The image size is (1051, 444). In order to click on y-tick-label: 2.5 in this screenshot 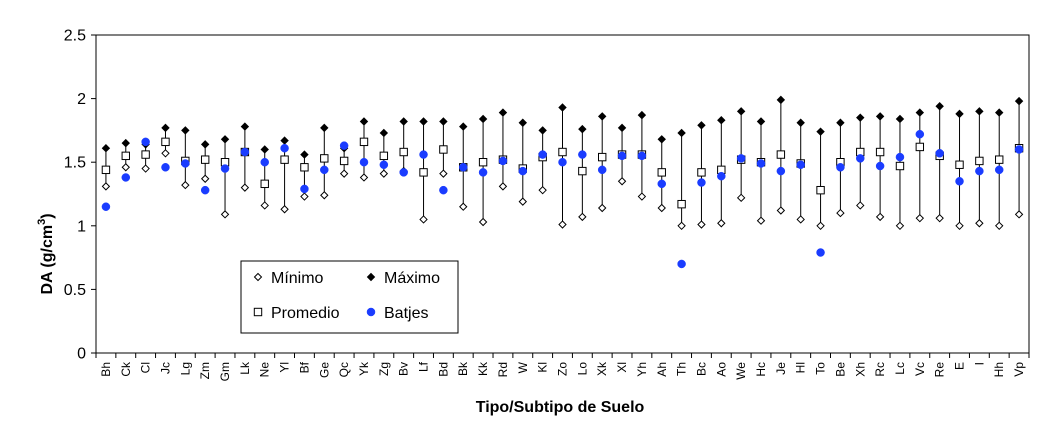, I will do `click(75, 36)`.